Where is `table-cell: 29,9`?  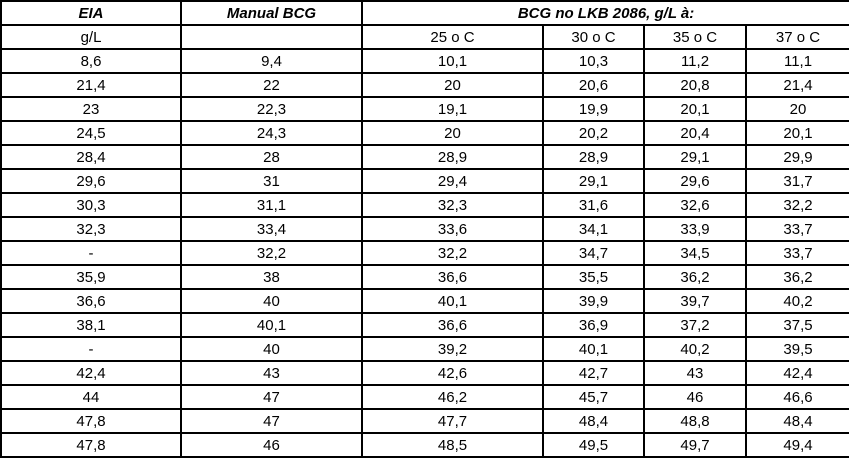
table-cell: 29,9 is located at coordinates (796, 157).